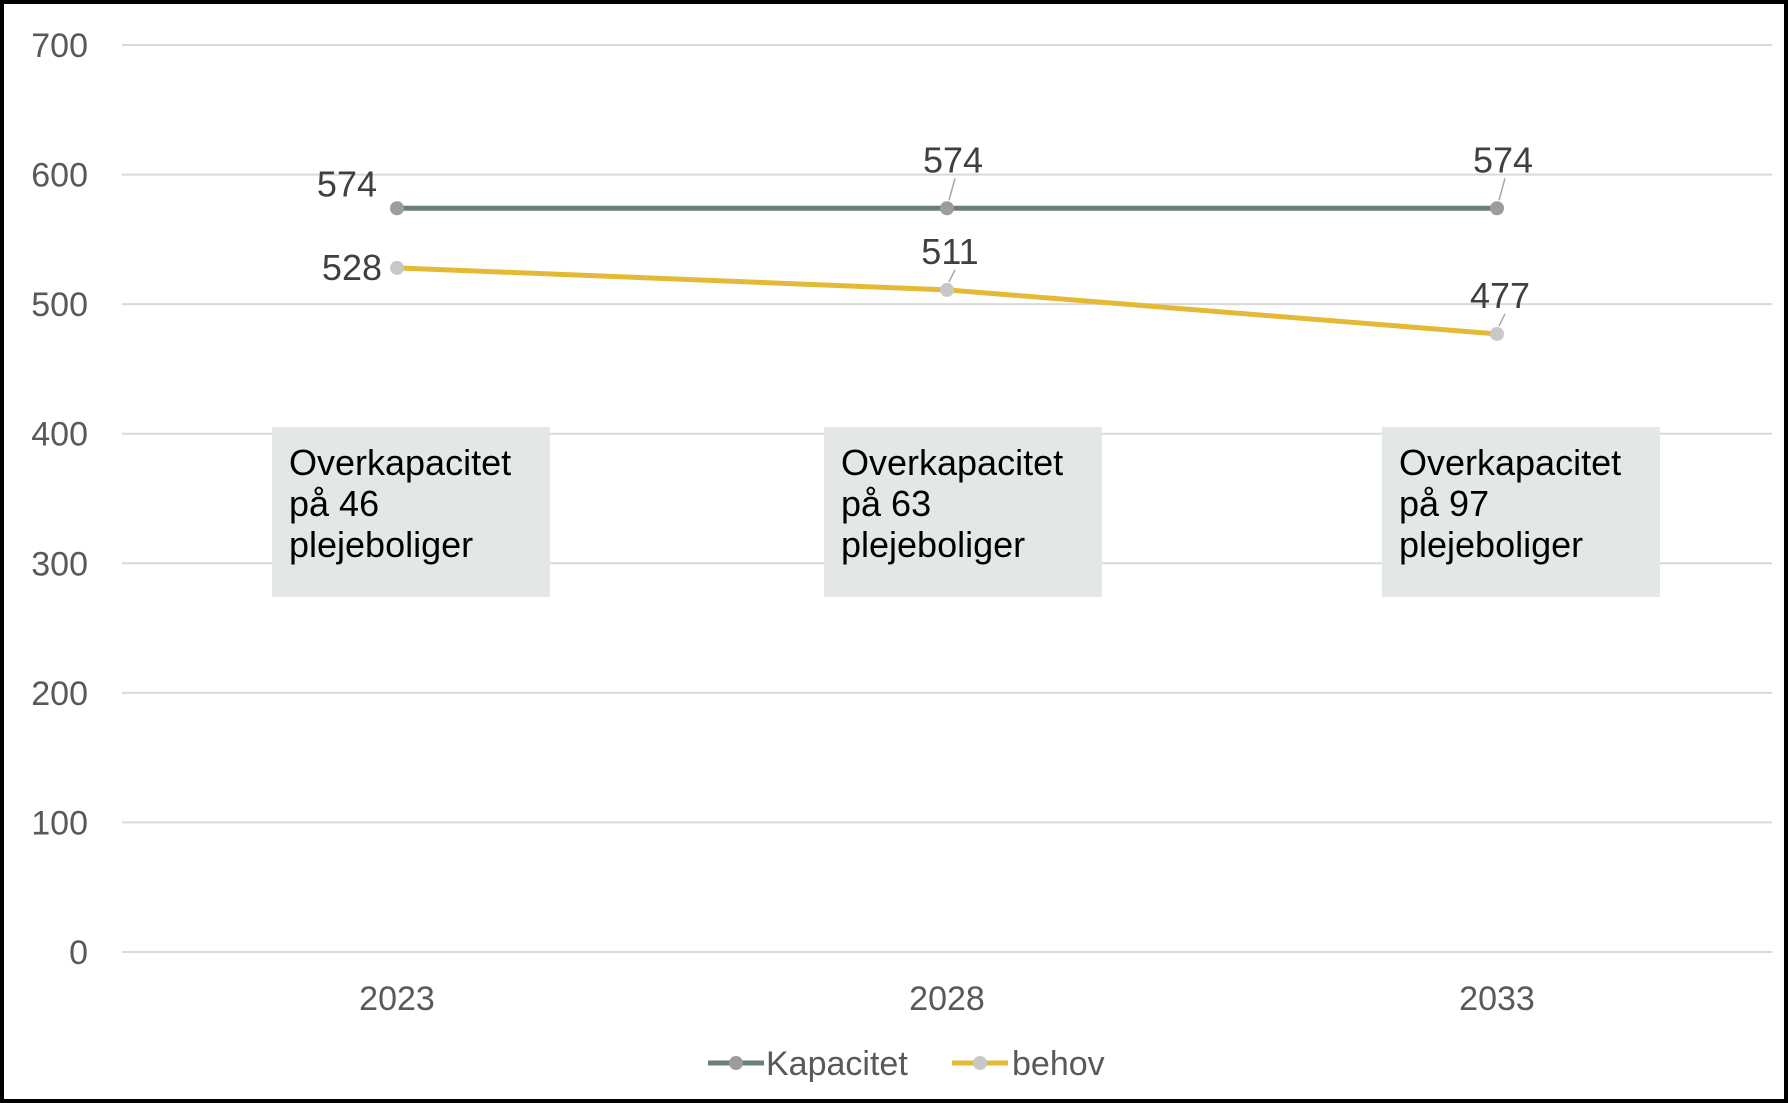 Image resolution: width=1788 pixels, height=1103 pixels. I want to click on point-kapacitet-2033, so click(1497, 208).